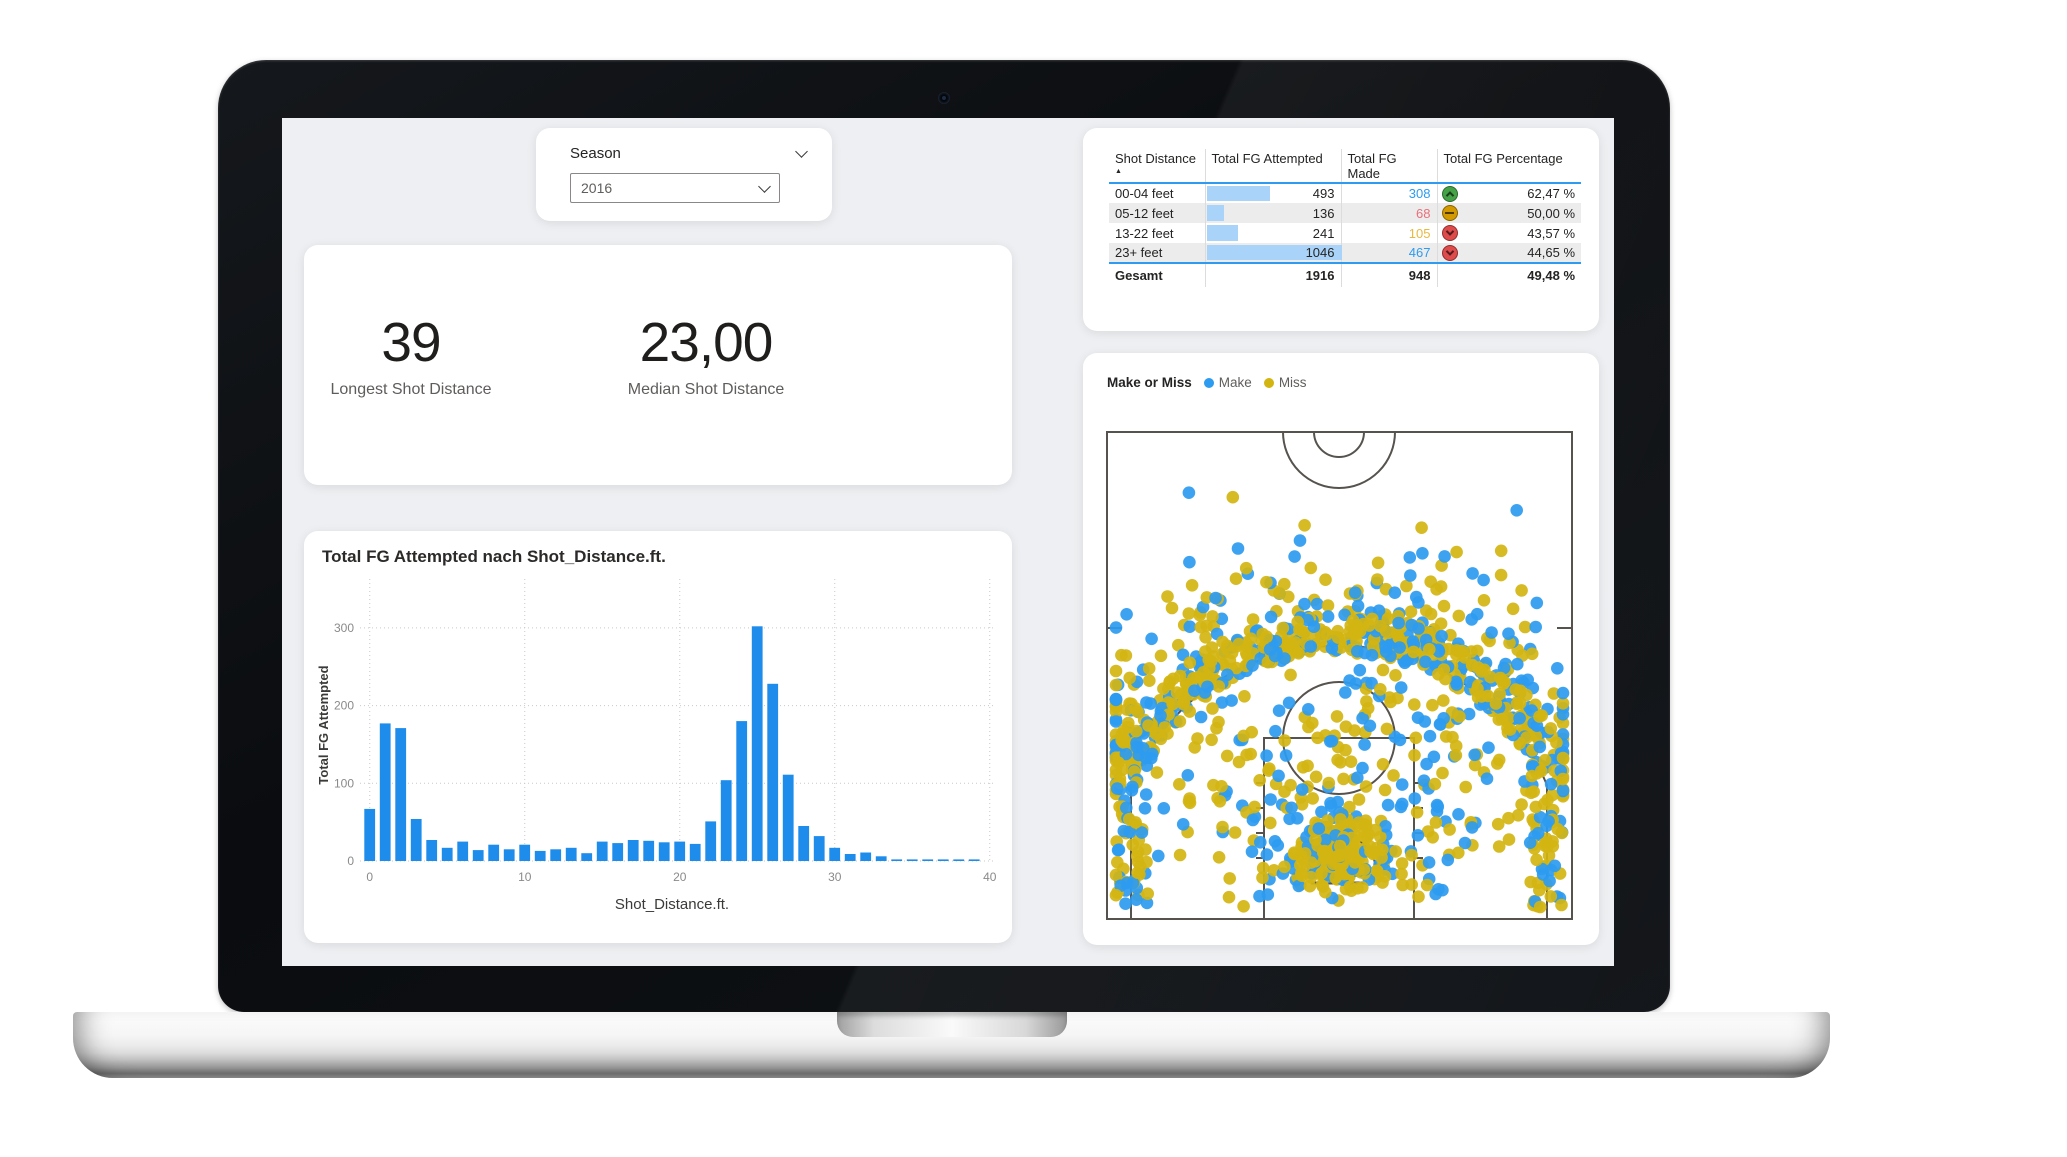  I want to click on chevron-down-icon, so click(764, 186).